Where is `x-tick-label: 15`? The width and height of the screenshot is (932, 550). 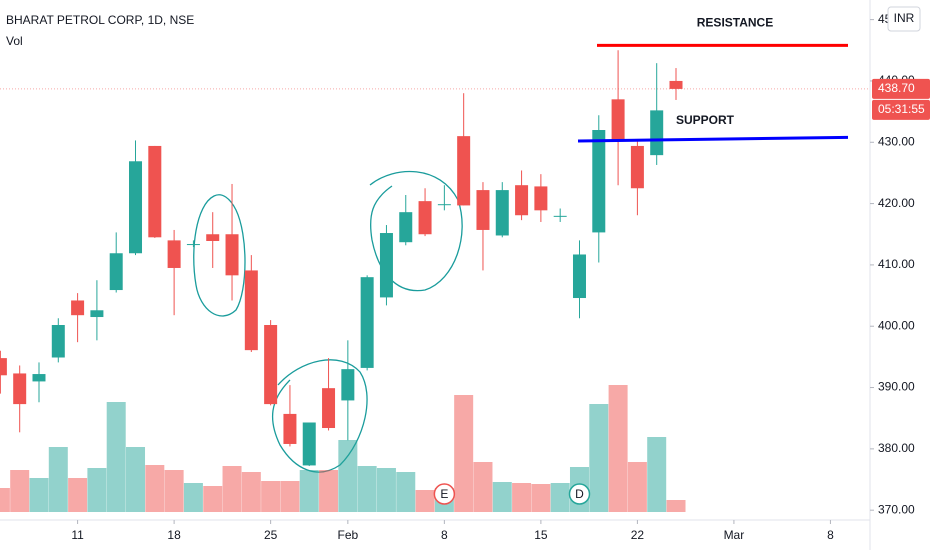
x-tick-label: 15 is located at coordinates (541, 535).